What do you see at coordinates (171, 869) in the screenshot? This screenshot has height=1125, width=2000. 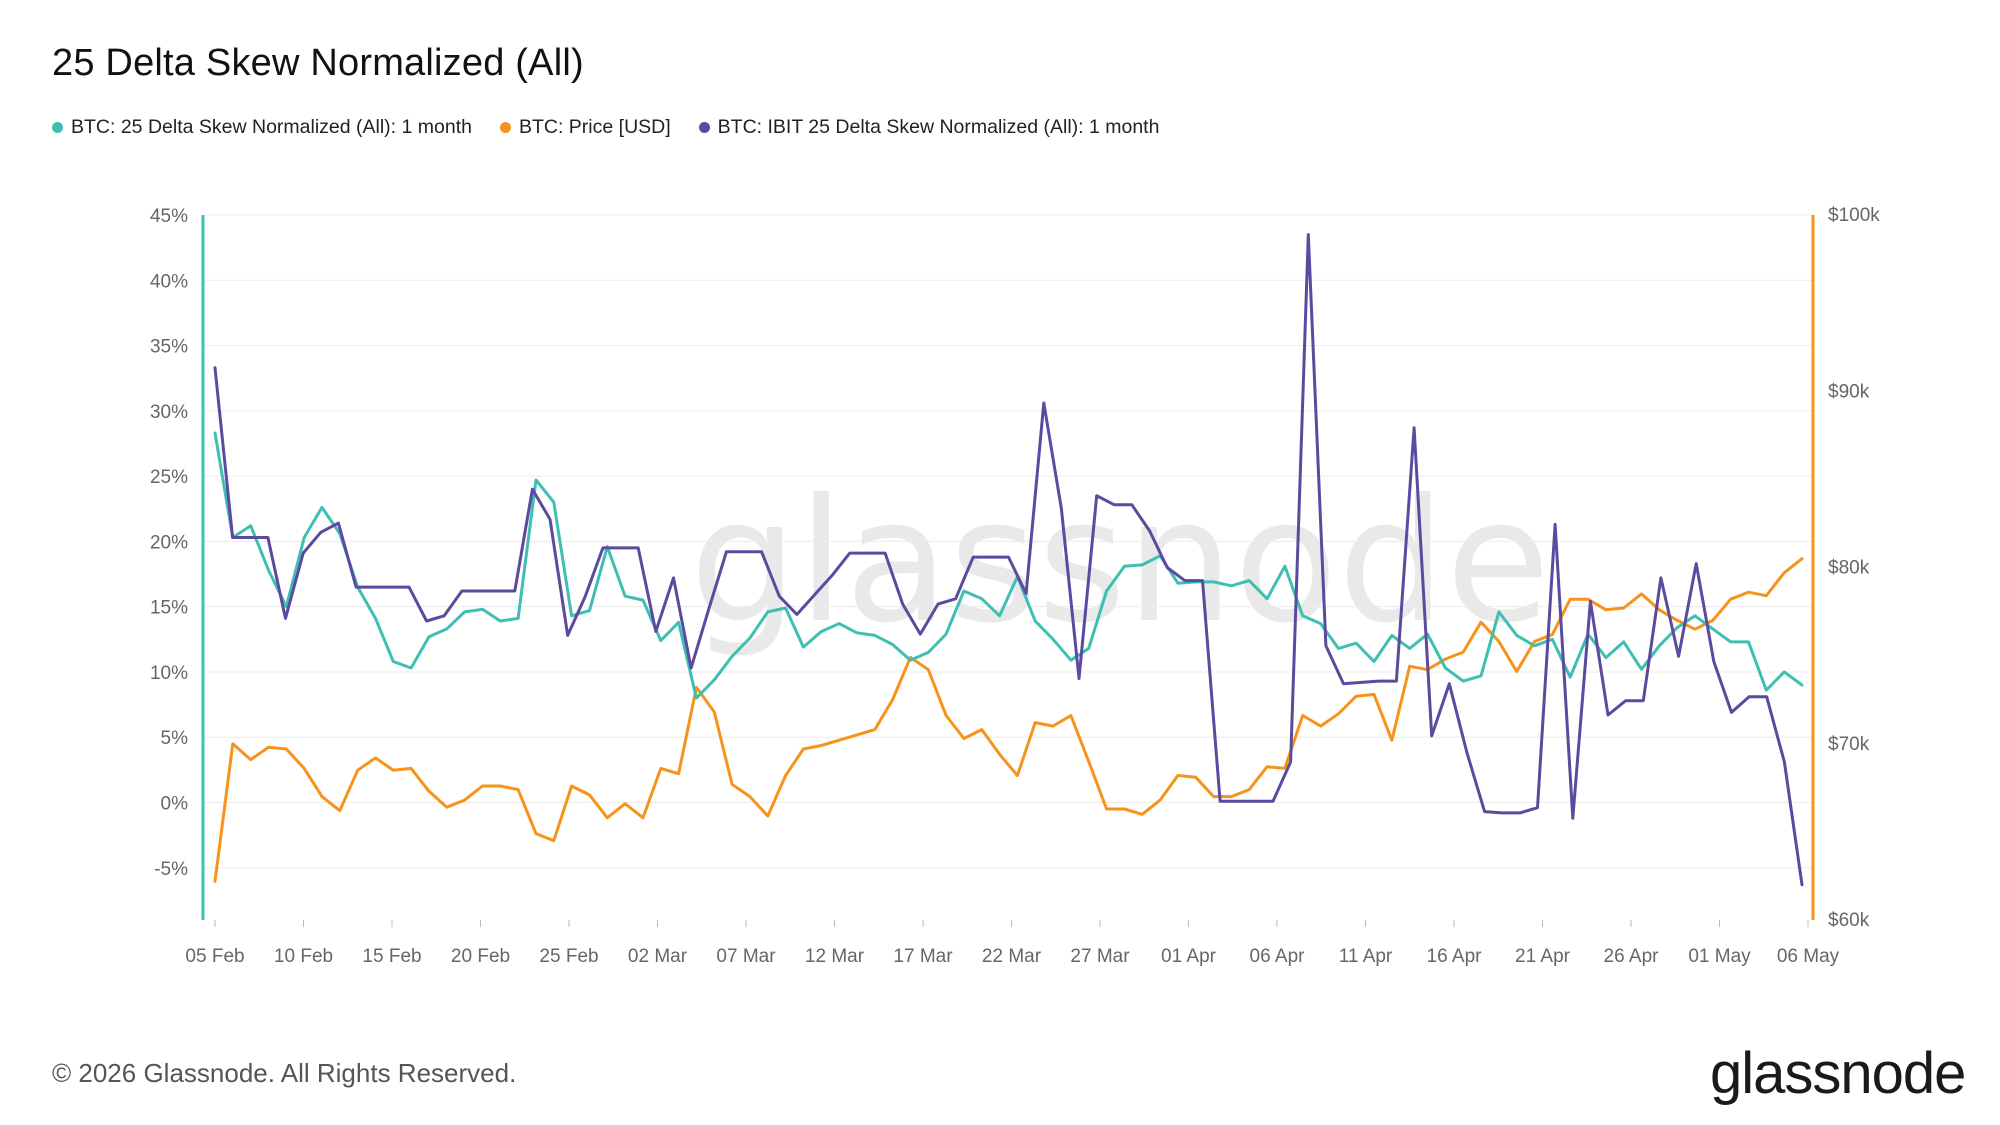 I see `y-left-tick-label: -5%` at bounding box center [171, 869].